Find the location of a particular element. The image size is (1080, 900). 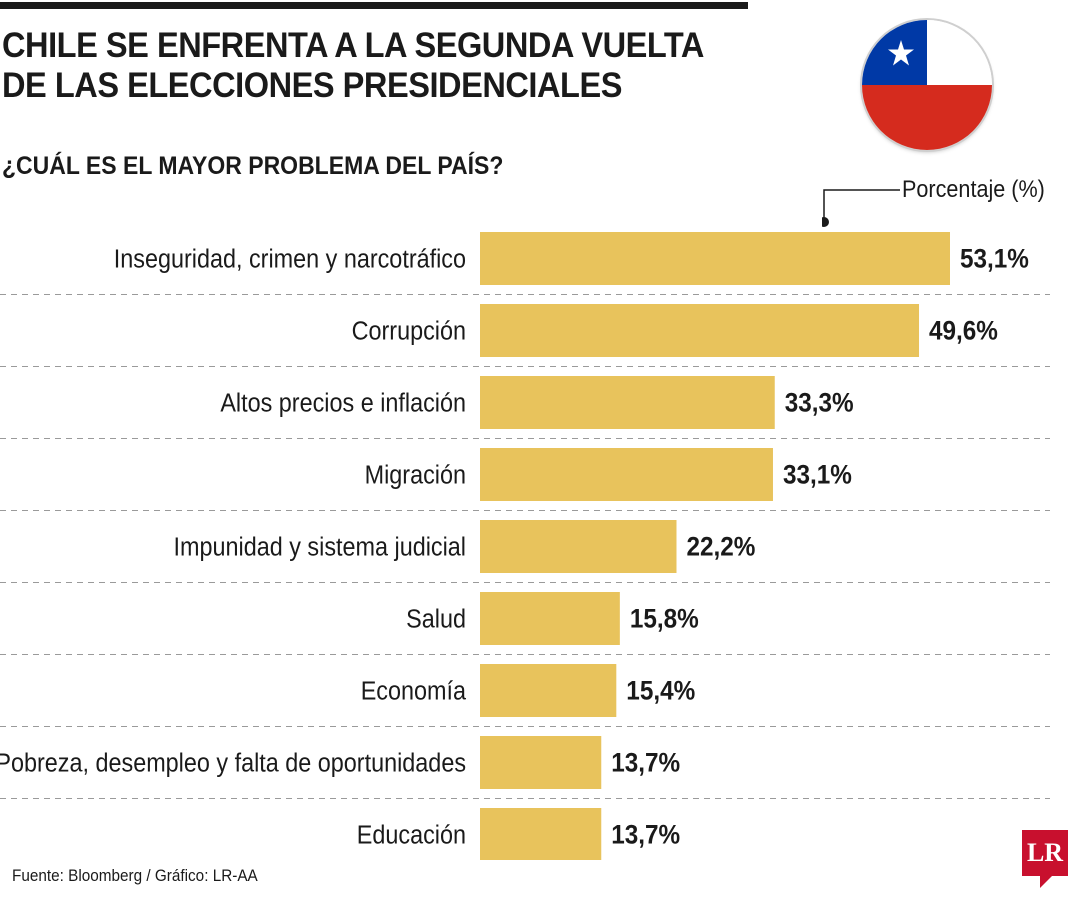

category-label: Impunidad y sistema judicial is located at coordinates (320, 547).